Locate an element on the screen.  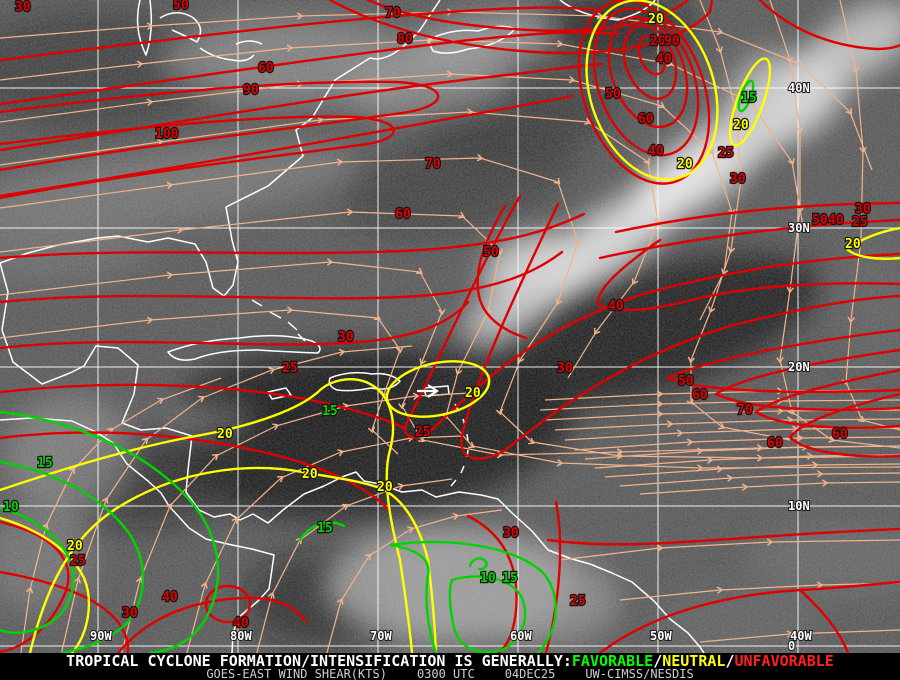
slash2: / is located at coordinates (730, 661).